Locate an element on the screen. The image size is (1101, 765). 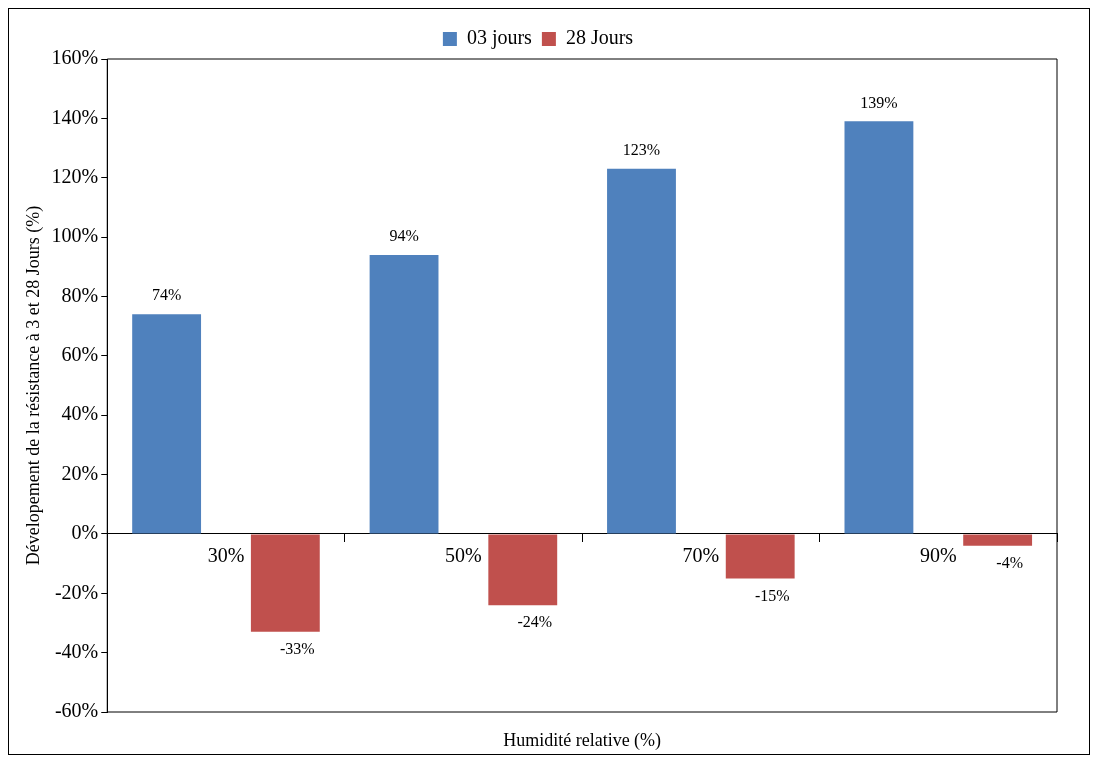
y-tick-label: -20% is located at coordinates (76, 591).